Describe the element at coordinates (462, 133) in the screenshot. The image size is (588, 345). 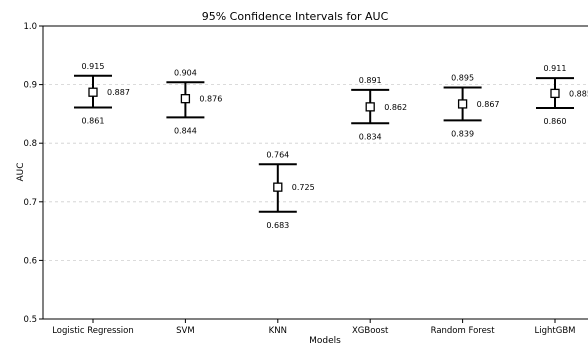
I see `lower-value-label: 0.839` at that location.